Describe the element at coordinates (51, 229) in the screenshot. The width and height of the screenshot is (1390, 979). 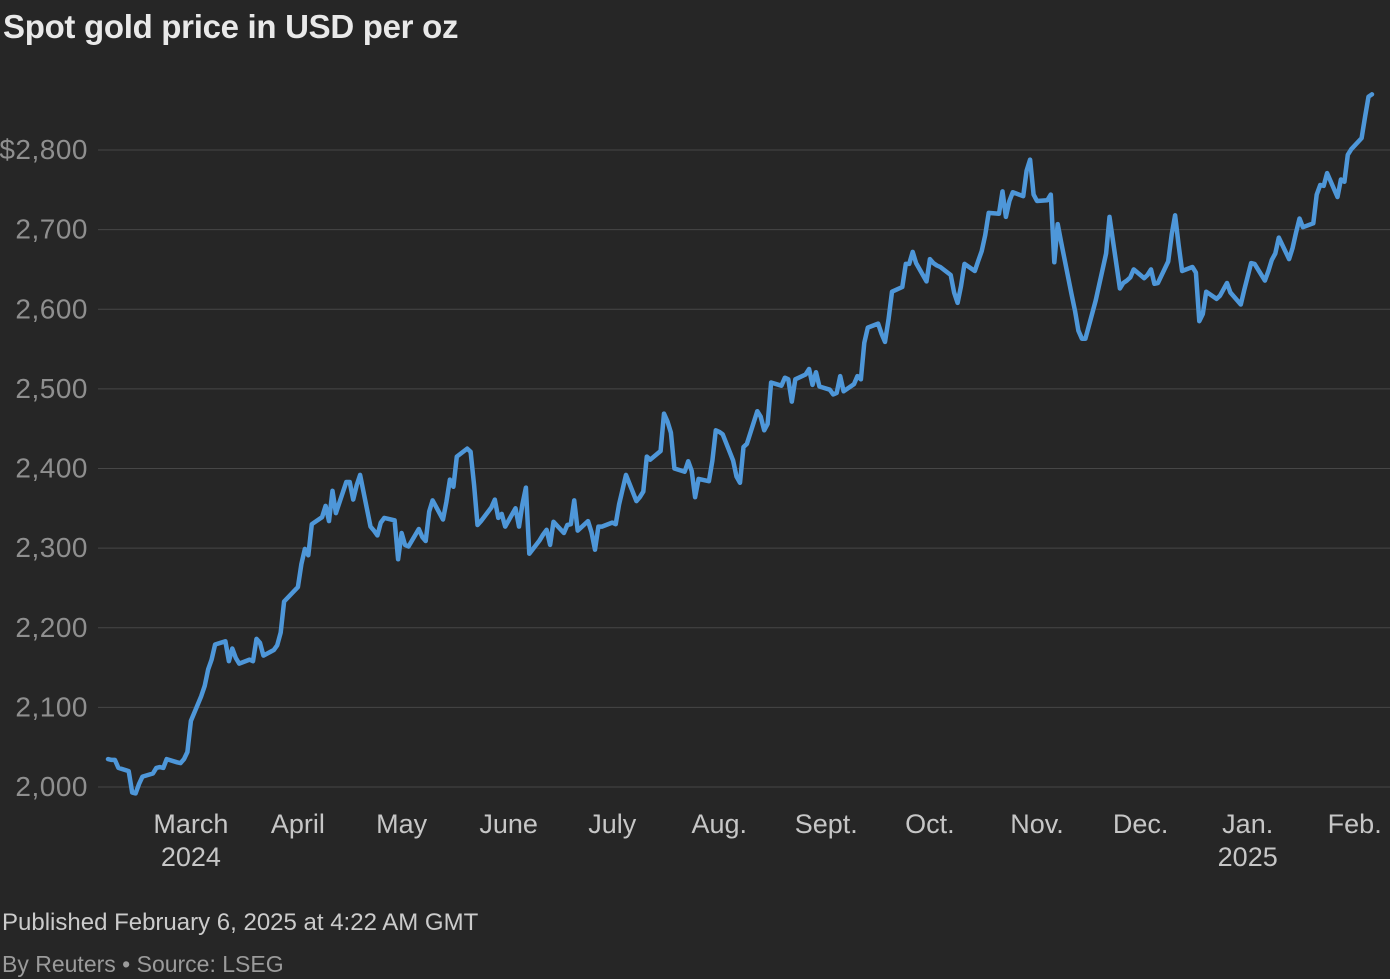
I see `y-axis-tick-label: 2,700` at that location.